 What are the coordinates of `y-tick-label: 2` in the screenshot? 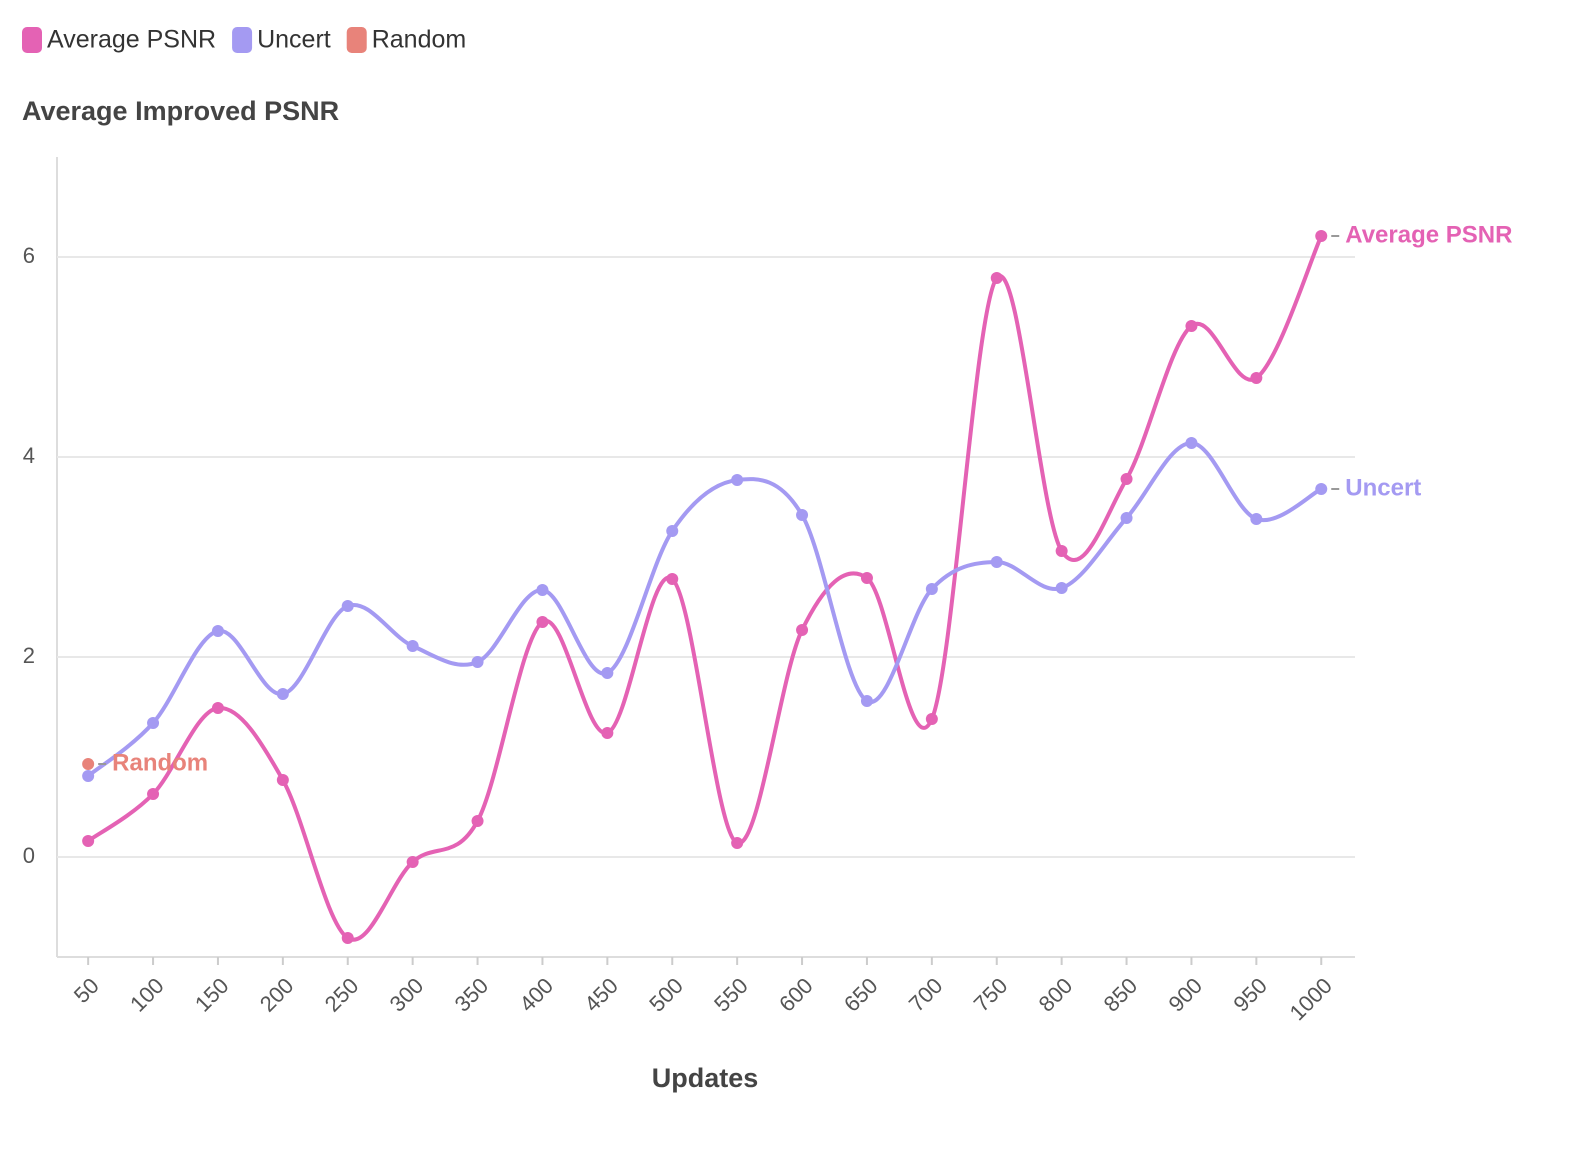 It's located at (29, 655).